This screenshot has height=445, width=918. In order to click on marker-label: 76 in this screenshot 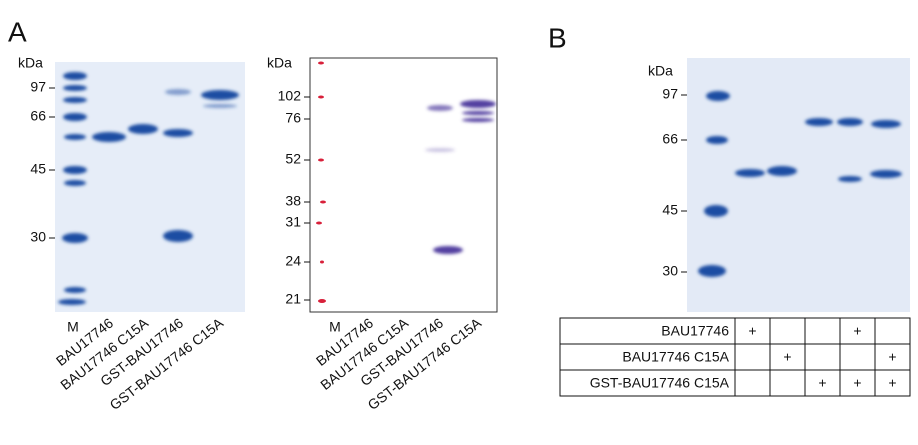, I will do `click(293, 118)`.